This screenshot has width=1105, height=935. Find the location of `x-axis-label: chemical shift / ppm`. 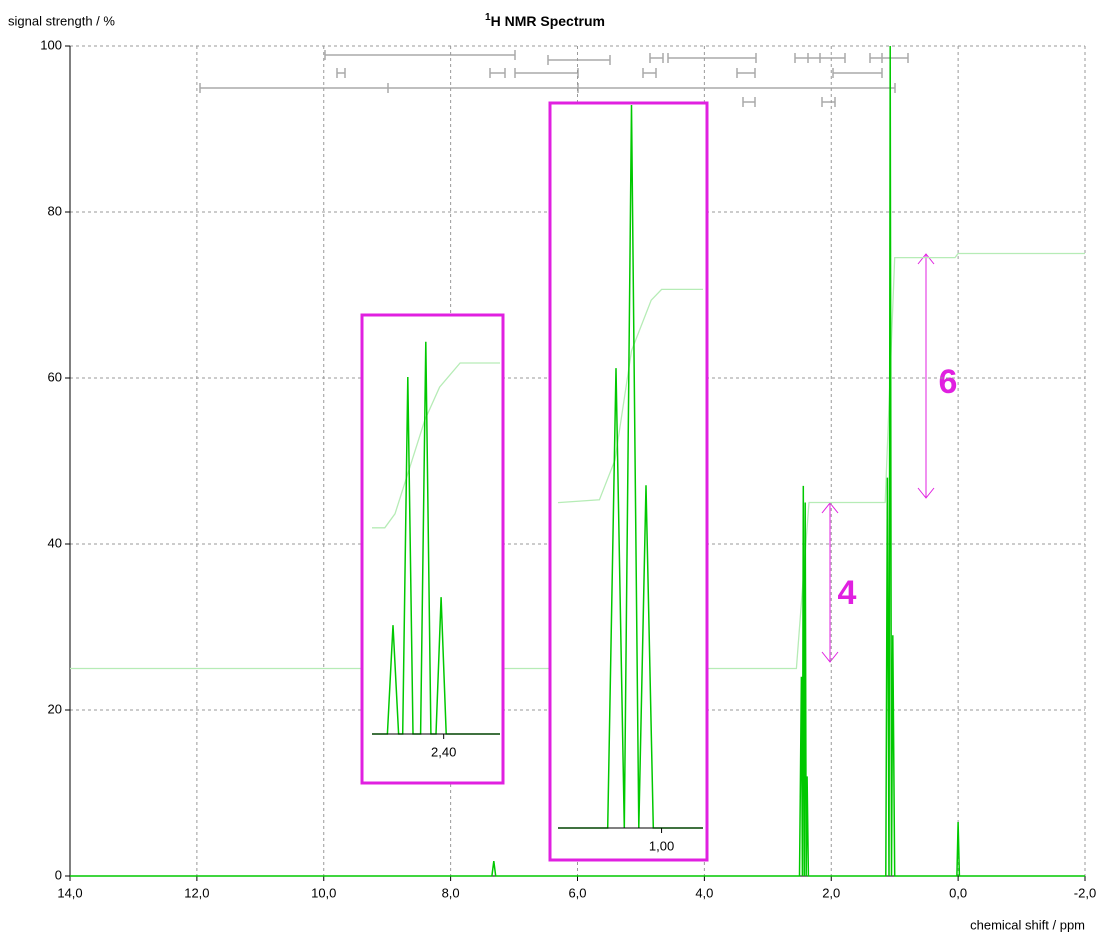

x-axis-label: chemical shift / ppm is located at coordinates (1027, 924).